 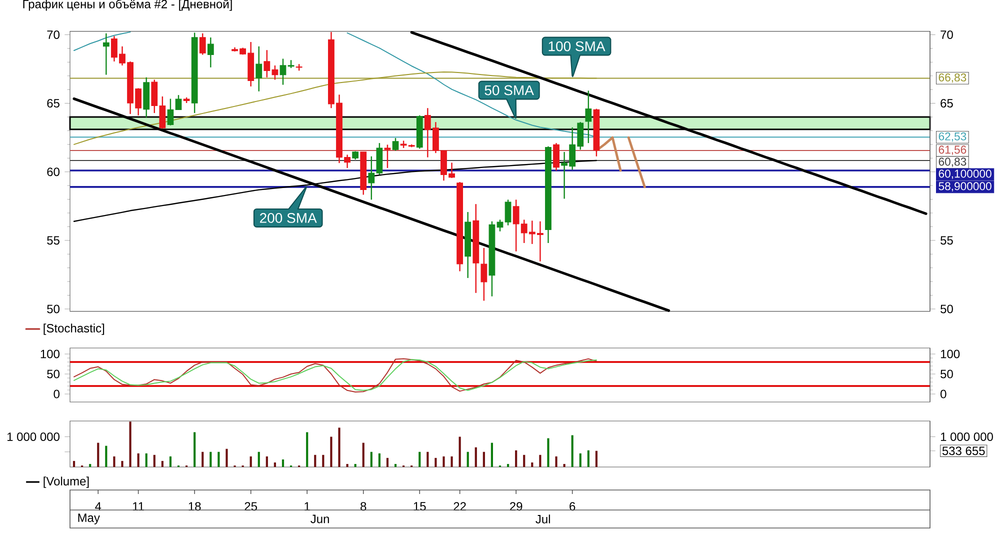 I want to click on y-tick-label: 70, so click(x=53, y=34).